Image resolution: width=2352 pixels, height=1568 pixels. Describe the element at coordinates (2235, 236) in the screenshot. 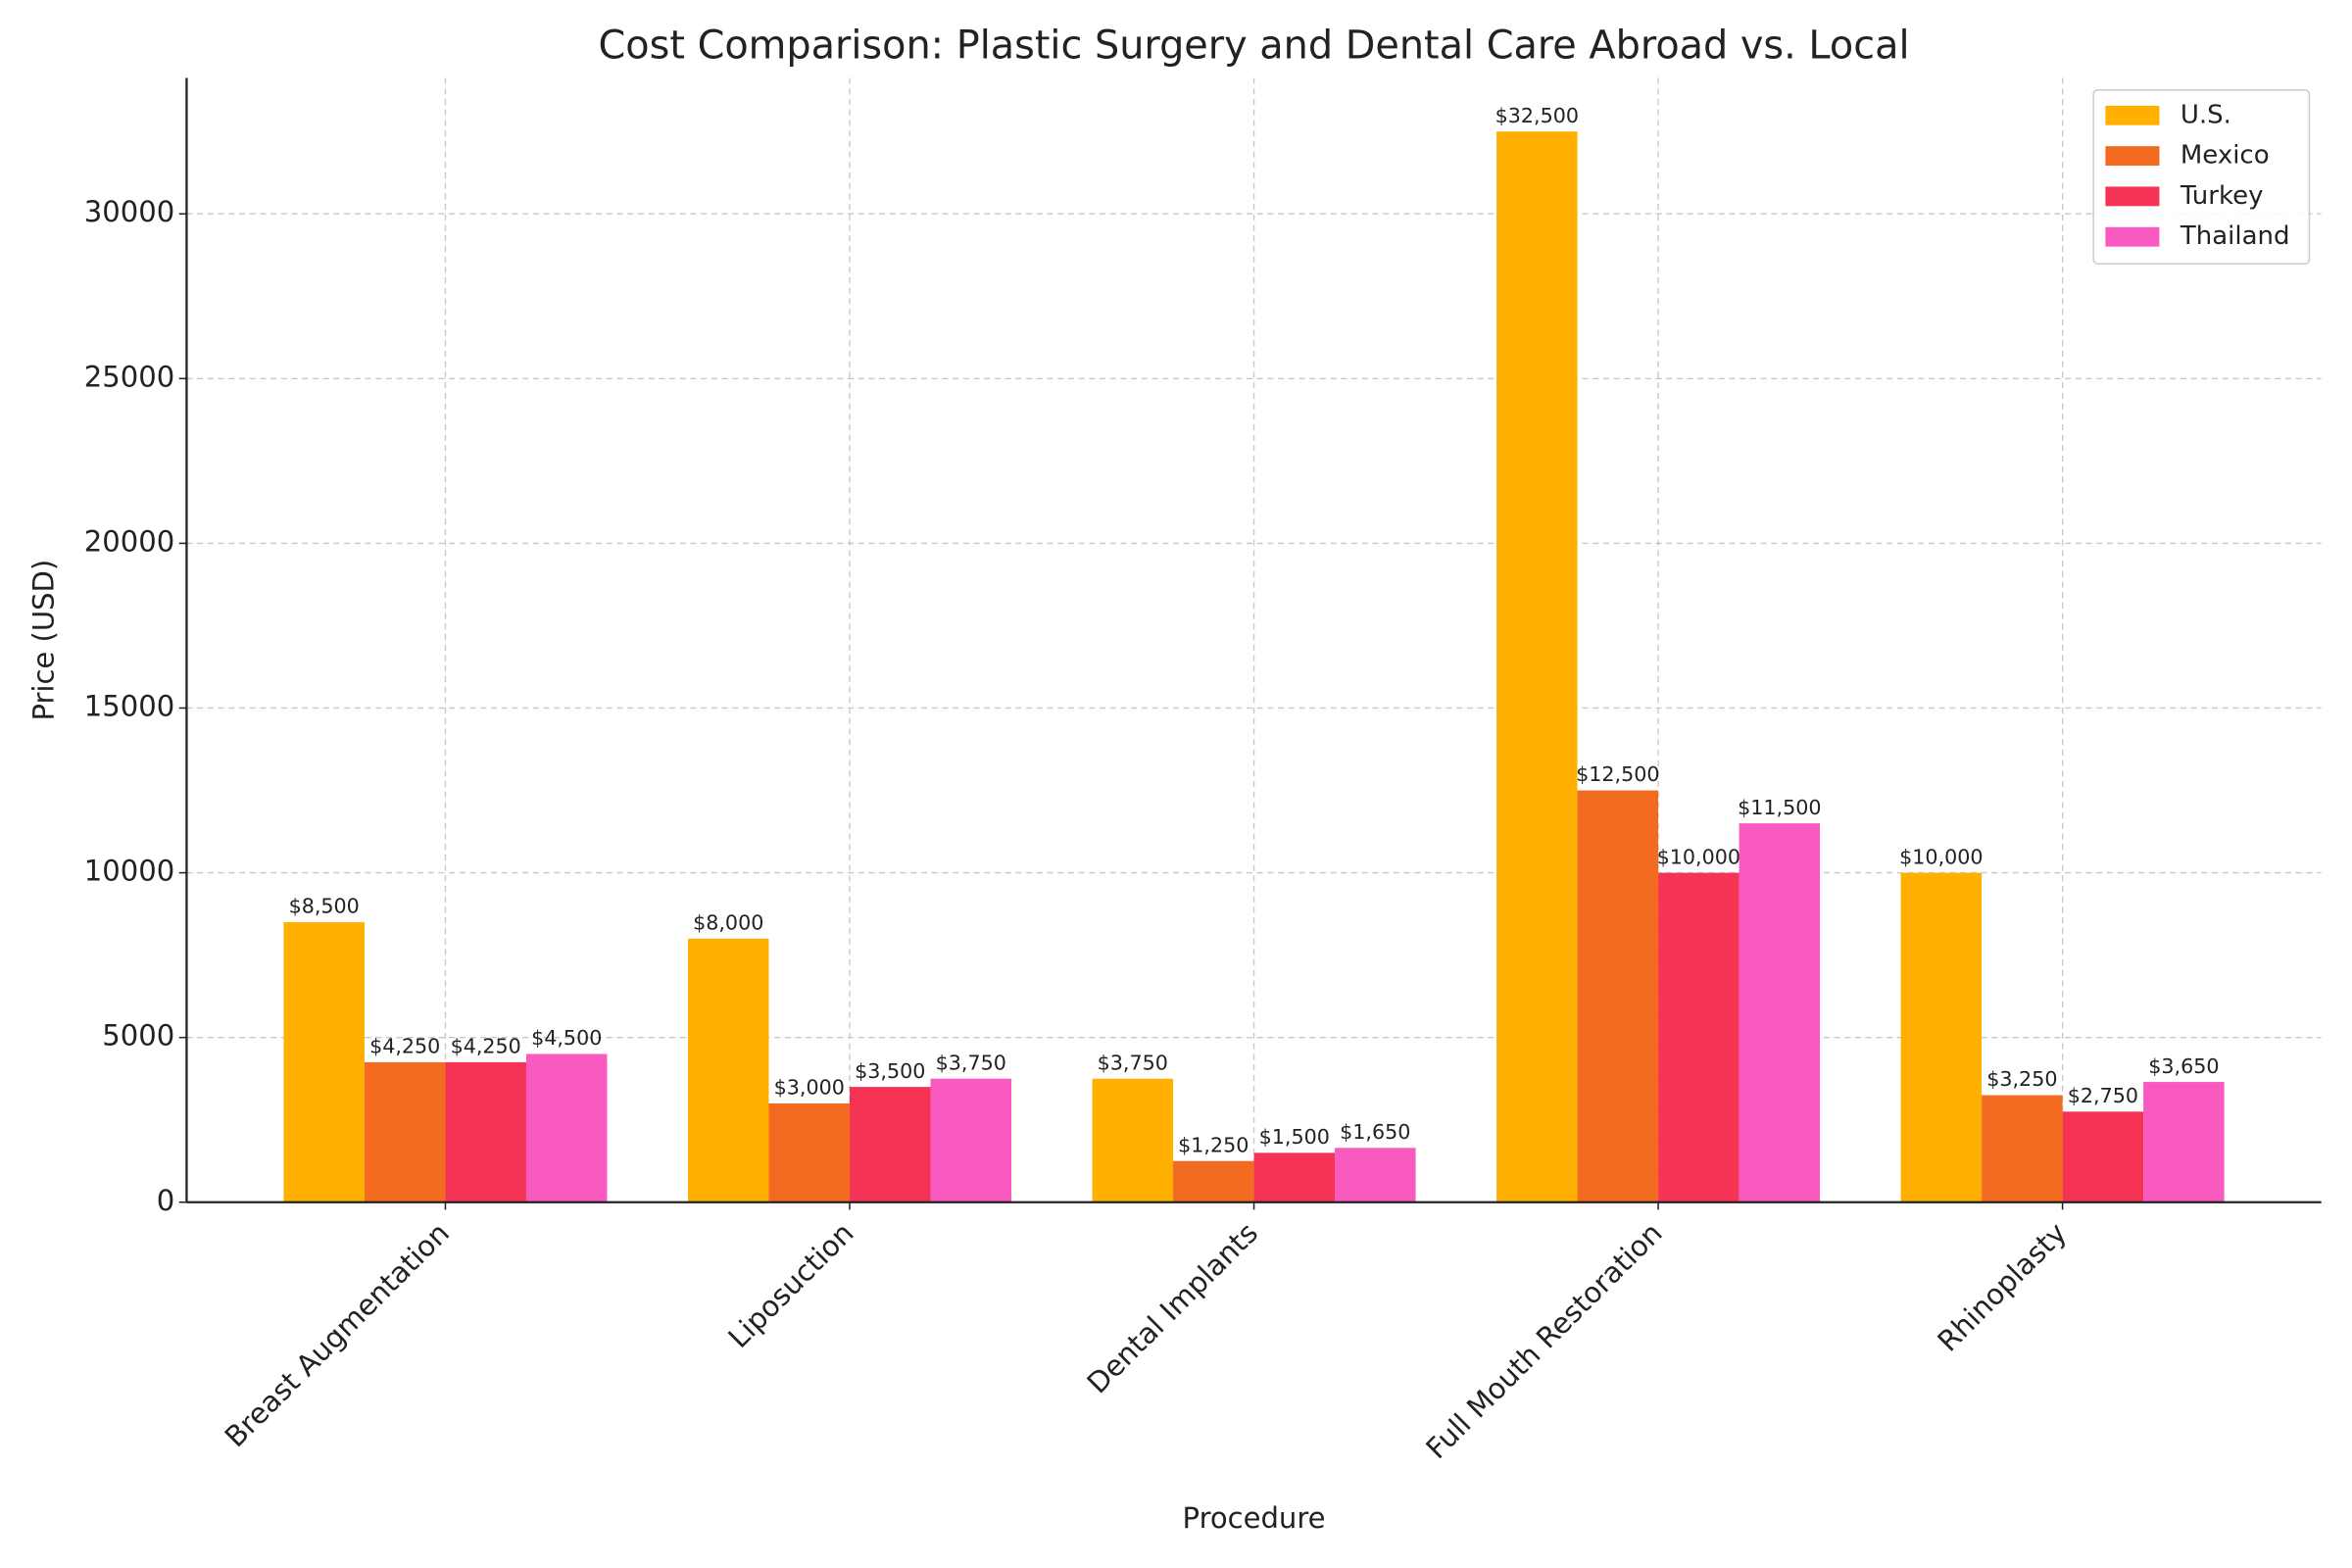

I see `legend-label: Thailand` at that location.